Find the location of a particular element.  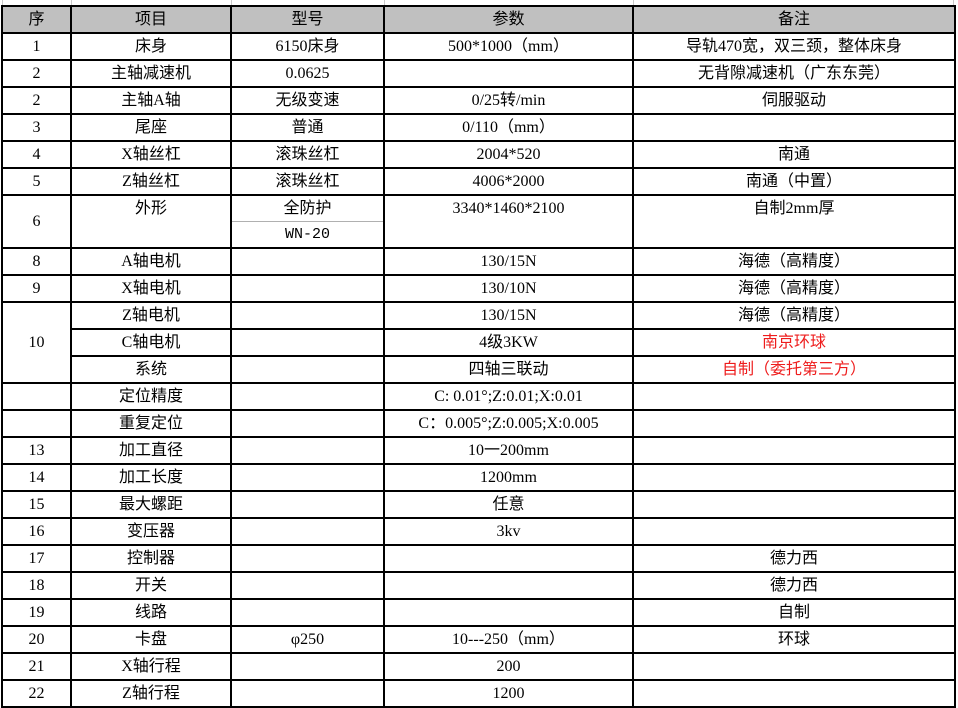

cell-model: φ250 is located at coordinates (307, 639).